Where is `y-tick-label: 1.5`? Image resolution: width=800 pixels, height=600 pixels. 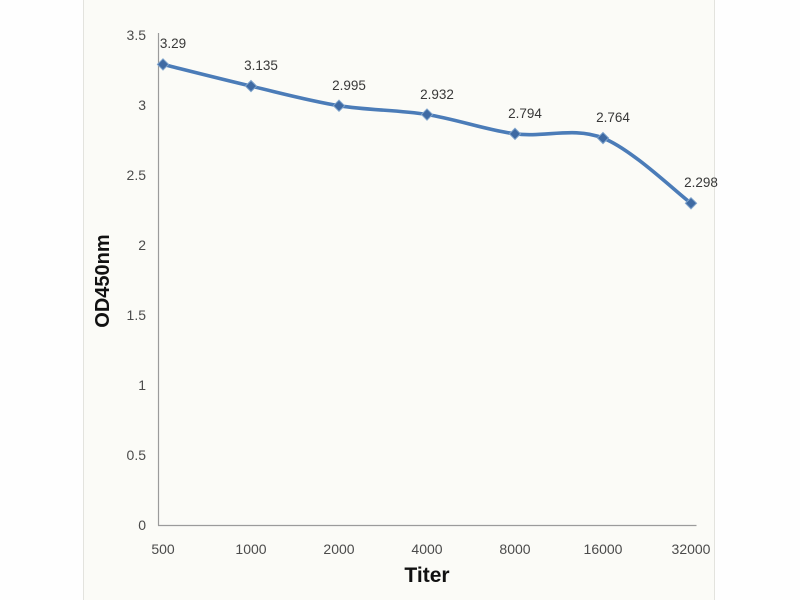
y-tick-label: 1.5 is located at coordinates (136, 315).